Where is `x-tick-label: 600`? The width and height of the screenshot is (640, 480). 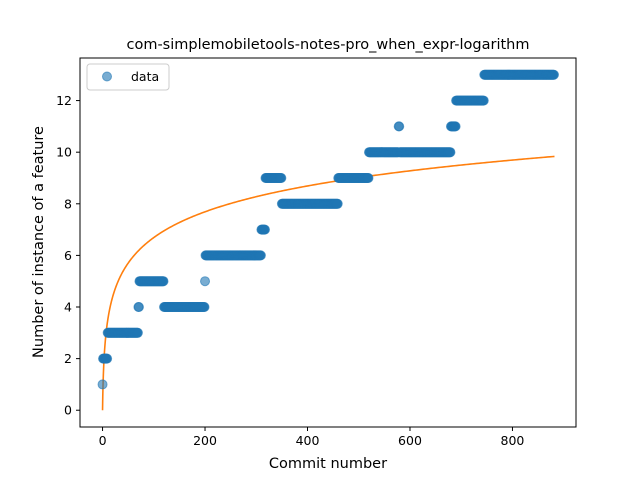 x-tick-label: 600 is located at coordinates (410, 440).